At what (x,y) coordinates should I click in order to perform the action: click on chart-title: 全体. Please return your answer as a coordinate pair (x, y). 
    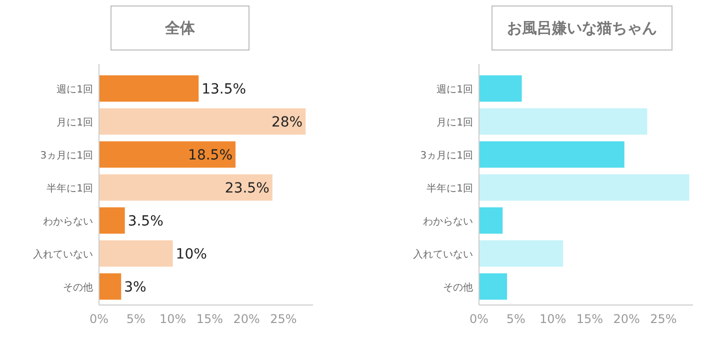
    Looking at the image, I should click on (180, 28).